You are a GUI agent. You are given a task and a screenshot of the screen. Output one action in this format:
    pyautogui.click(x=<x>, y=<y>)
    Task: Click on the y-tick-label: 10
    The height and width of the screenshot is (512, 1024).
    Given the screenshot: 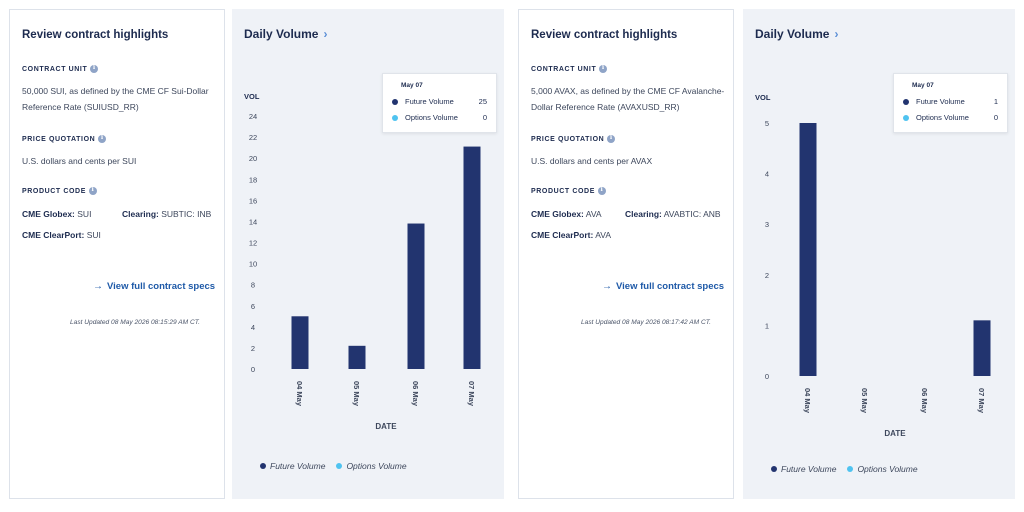 What is the action you would take?
    pyautogui.click(x=253, y=264)
    